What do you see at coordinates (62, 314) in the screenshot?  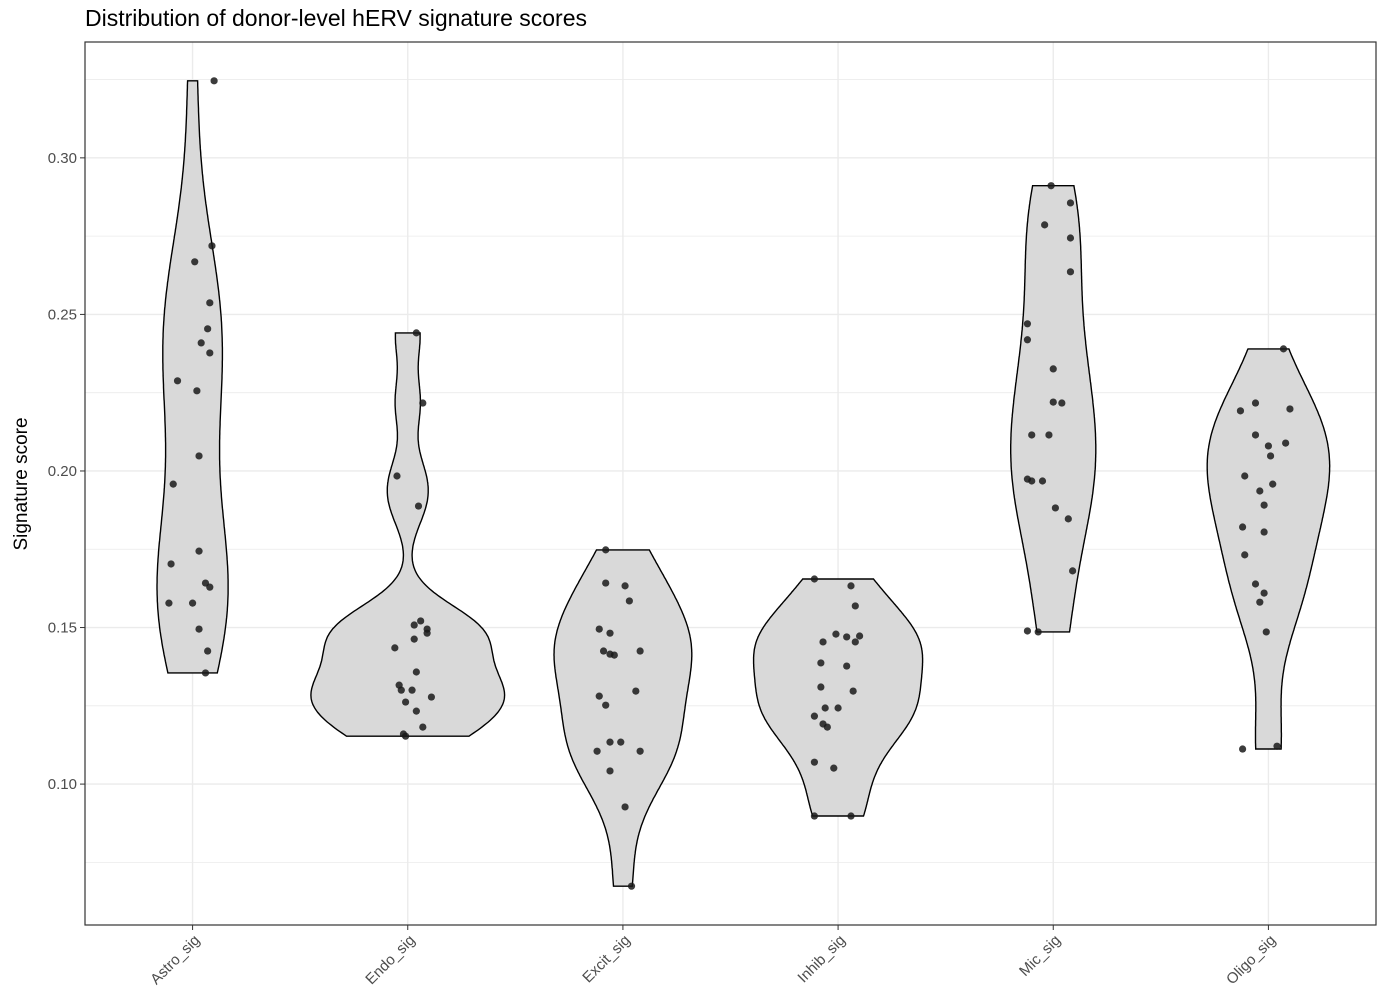 I see `y-tick-label: 0.25` at bounding box center [62, 314].